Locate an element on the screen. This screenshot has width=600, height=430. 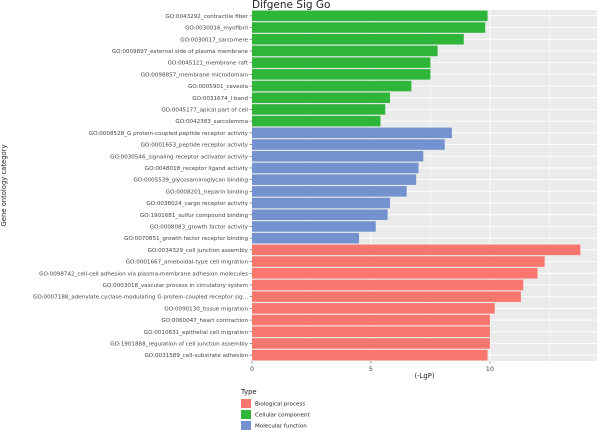
category-label: GO:0060047_heart contraction is located at coordinates (204, 321).